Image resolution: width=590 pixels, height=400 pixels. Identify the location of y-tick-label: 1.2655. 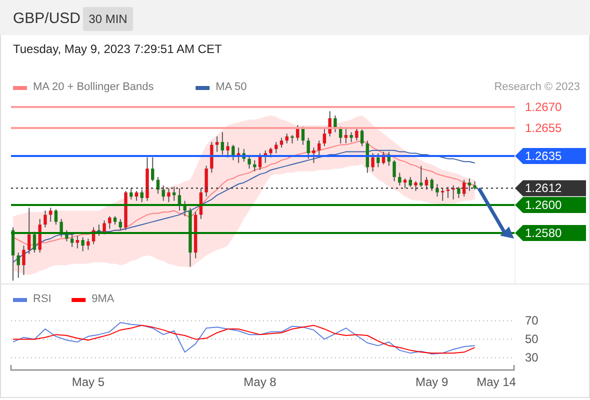
(543, 128).